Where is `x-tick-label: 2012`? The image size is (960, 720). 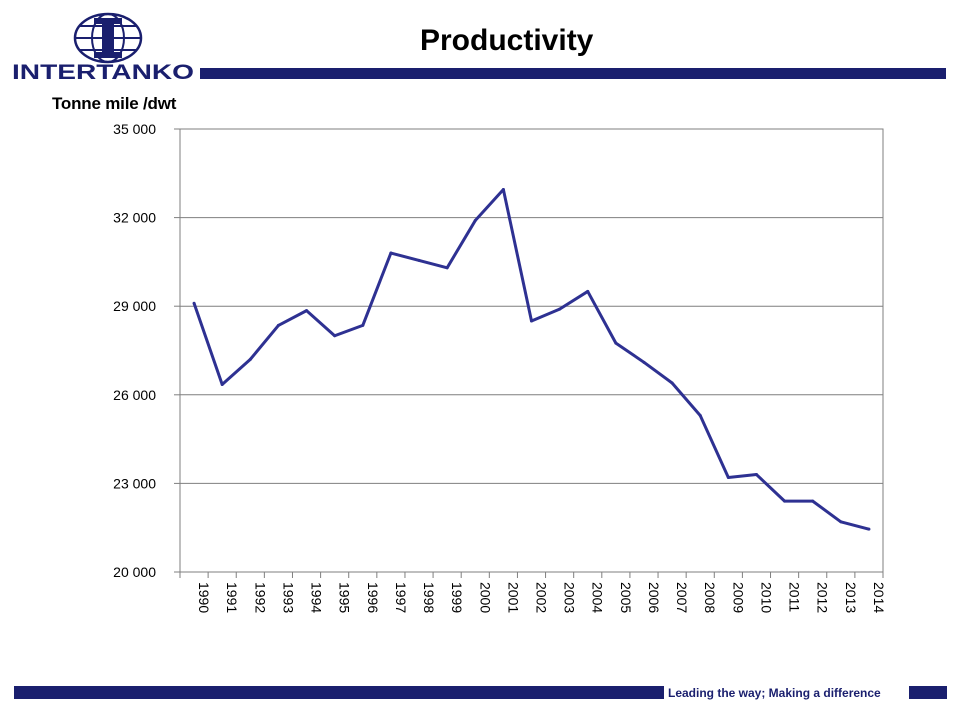
x-tick-label: 2012 is located at coordinates (823, 597).